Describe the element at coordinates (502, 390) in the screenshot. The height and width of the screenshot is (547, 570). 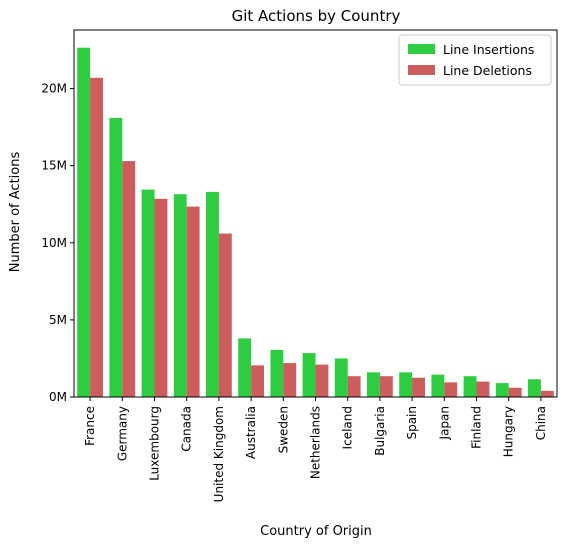
I see `bar-insertions-hungary` at that location.